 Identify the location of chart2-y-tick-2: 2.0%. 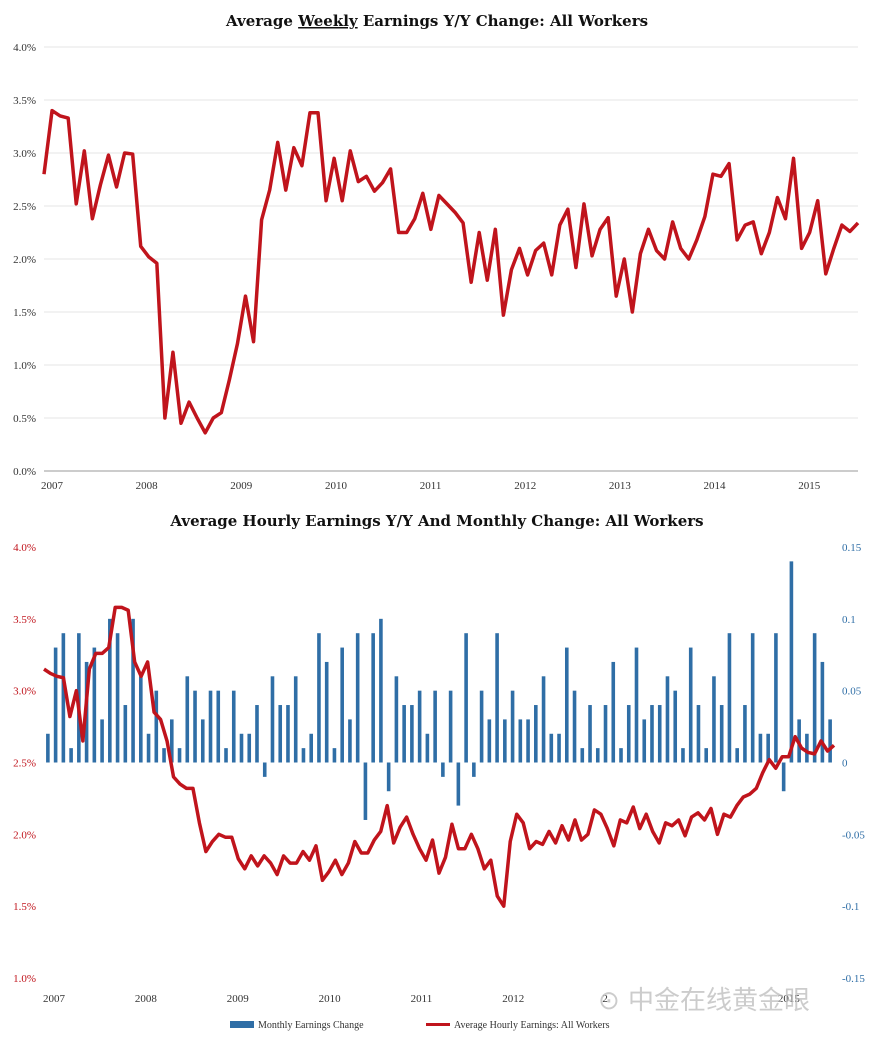
(24, 835).